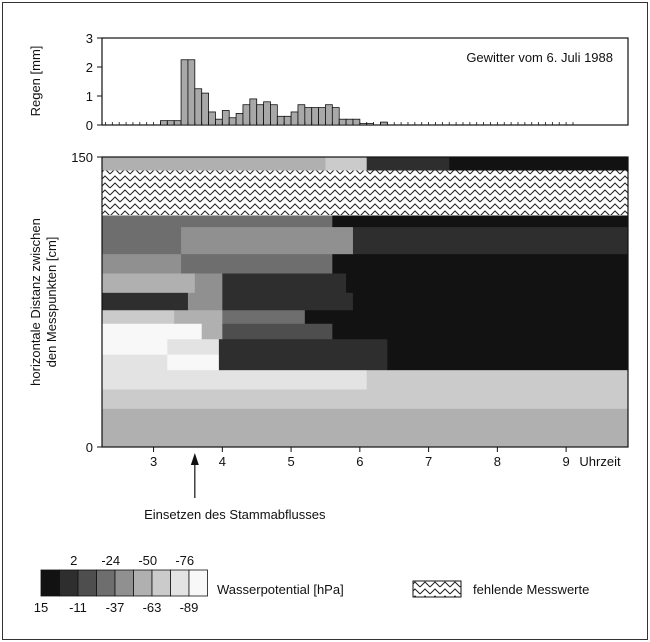 The height and width of the screenshot is (642, 650). Describe the element at coordinates (194, 459) in the screenshot. I see `annotation-arrowhead` at that location.